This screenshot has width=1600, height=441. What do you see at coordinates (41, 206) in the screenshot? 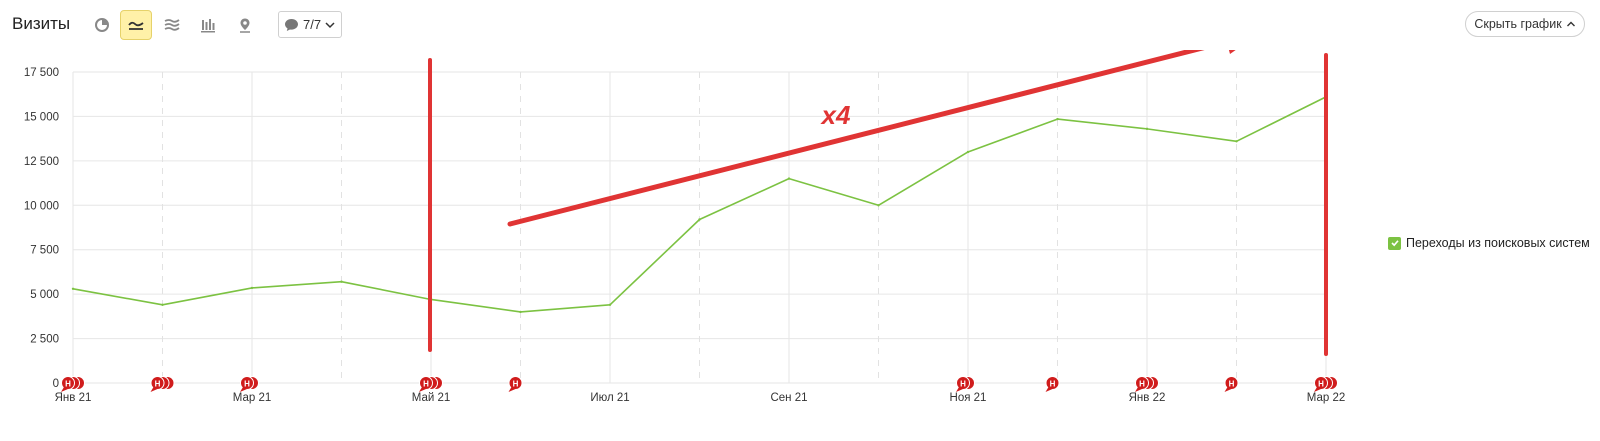
I see `y-tick-label: 10 000` at bounding box center [41, 206].